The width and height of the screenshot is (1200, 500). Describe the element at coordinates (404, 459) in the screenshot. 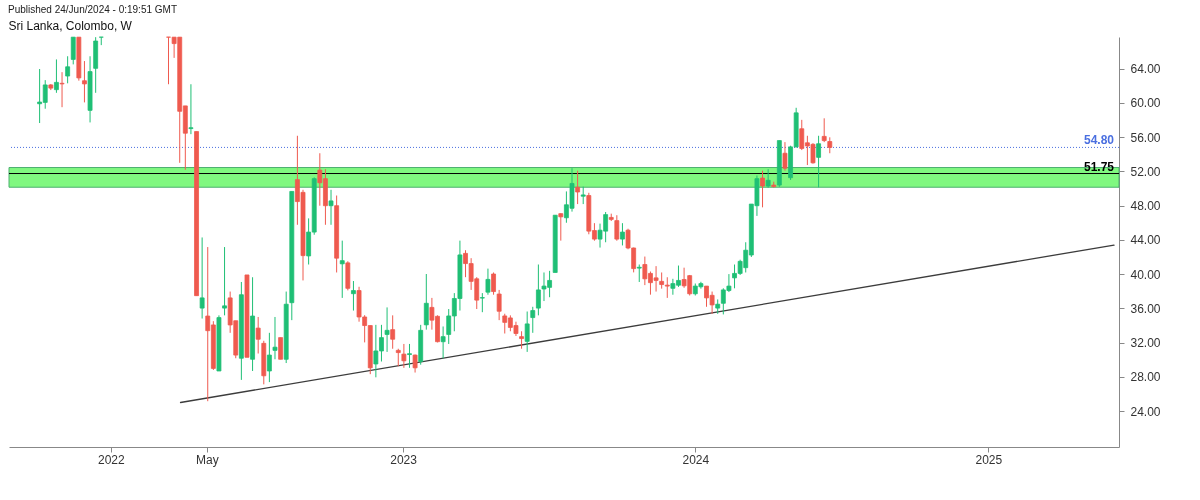

I see `x-tick-label: 2023` at that location.